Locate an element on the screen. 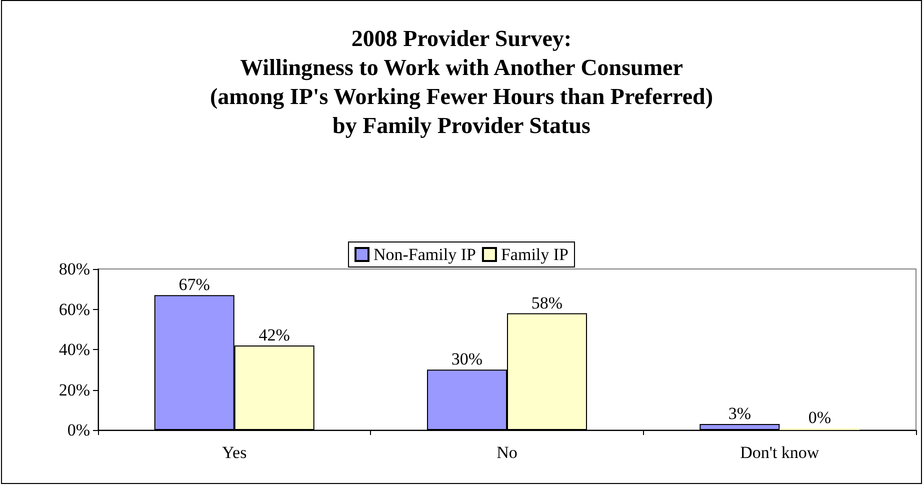 The width and height of the screenshot is (924, 486). data-label: 58% is located at coordinates (547, 302).